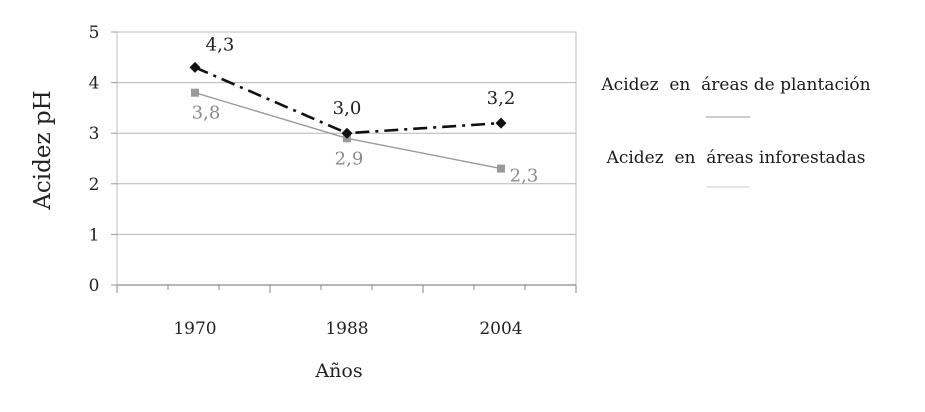  Describe the element at coordinates (94, 134) in the screenshot. I see `y-tick-label-3: 3` at that location.